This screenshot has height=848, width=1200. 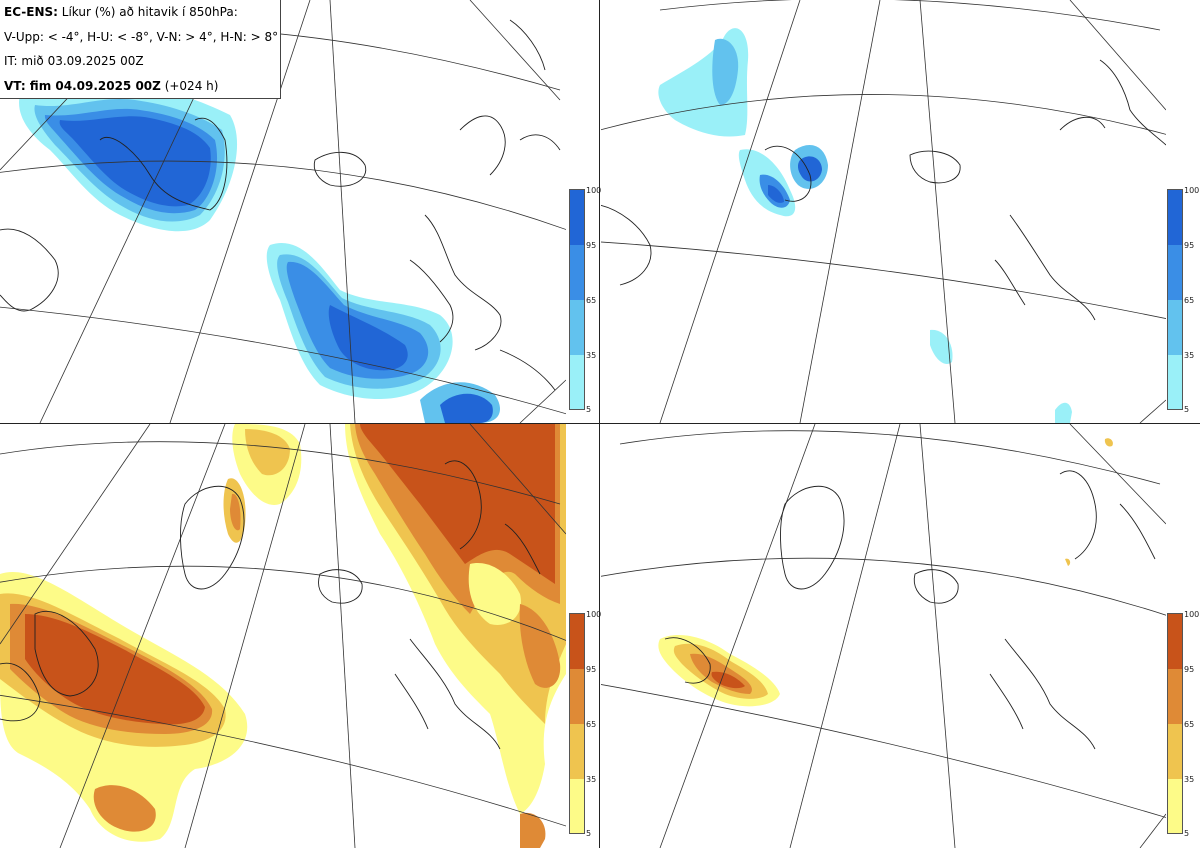 I want to click on panel-divider-vertical, so click(x=599, y=424).